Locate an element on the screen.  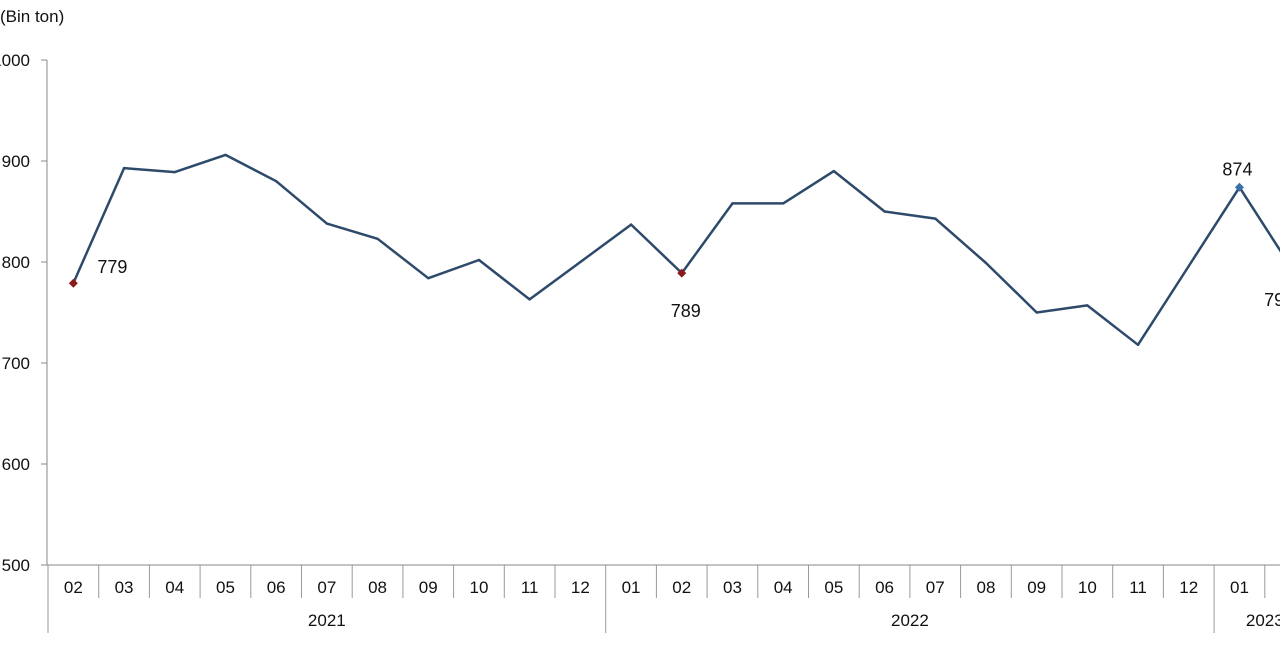
y-tick-label: 800 is located at coordinates (16, 262).